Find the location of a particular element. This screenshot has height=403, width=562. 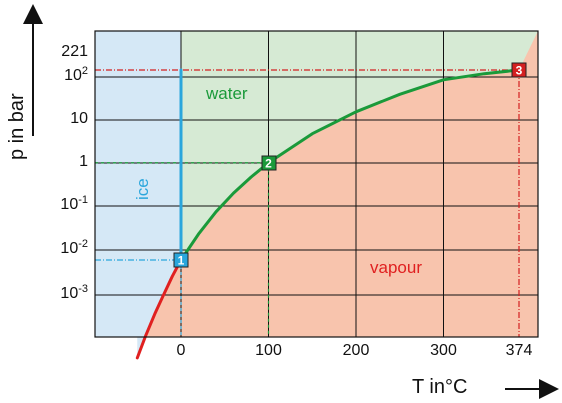

point-badge-3: 3 is located at coordinates (519, 70).